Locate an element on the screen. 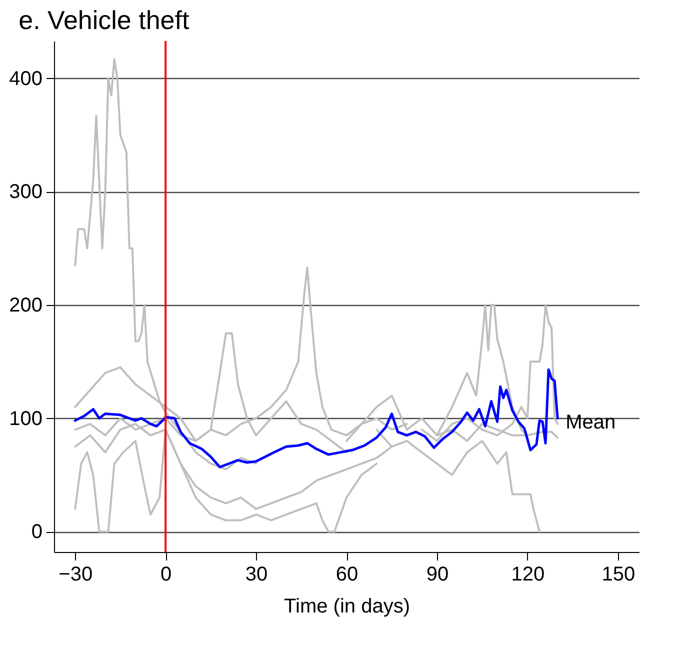  chart-title: e. Vehicle theft is located at coordinates (104, 20).